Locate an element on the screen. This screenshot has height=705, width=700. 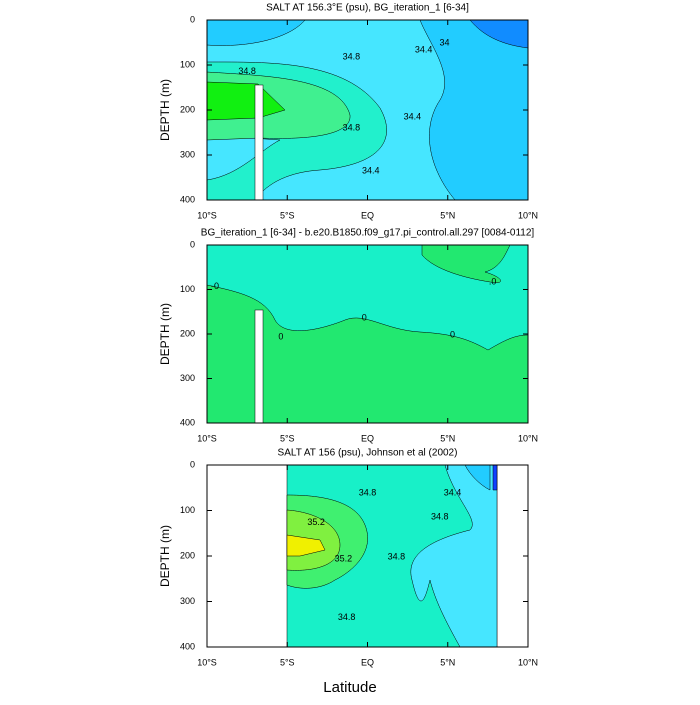
chart-title: SALT AT 156 (psu), Johnson et al (2002) is located at coordinates (368, 453).